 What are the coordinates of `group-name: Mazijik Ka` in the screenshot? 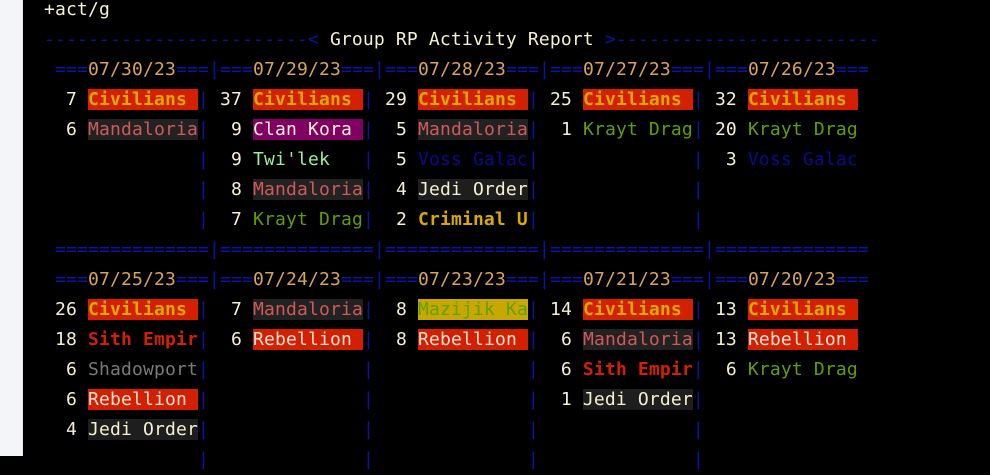 It's located at (472, 309).